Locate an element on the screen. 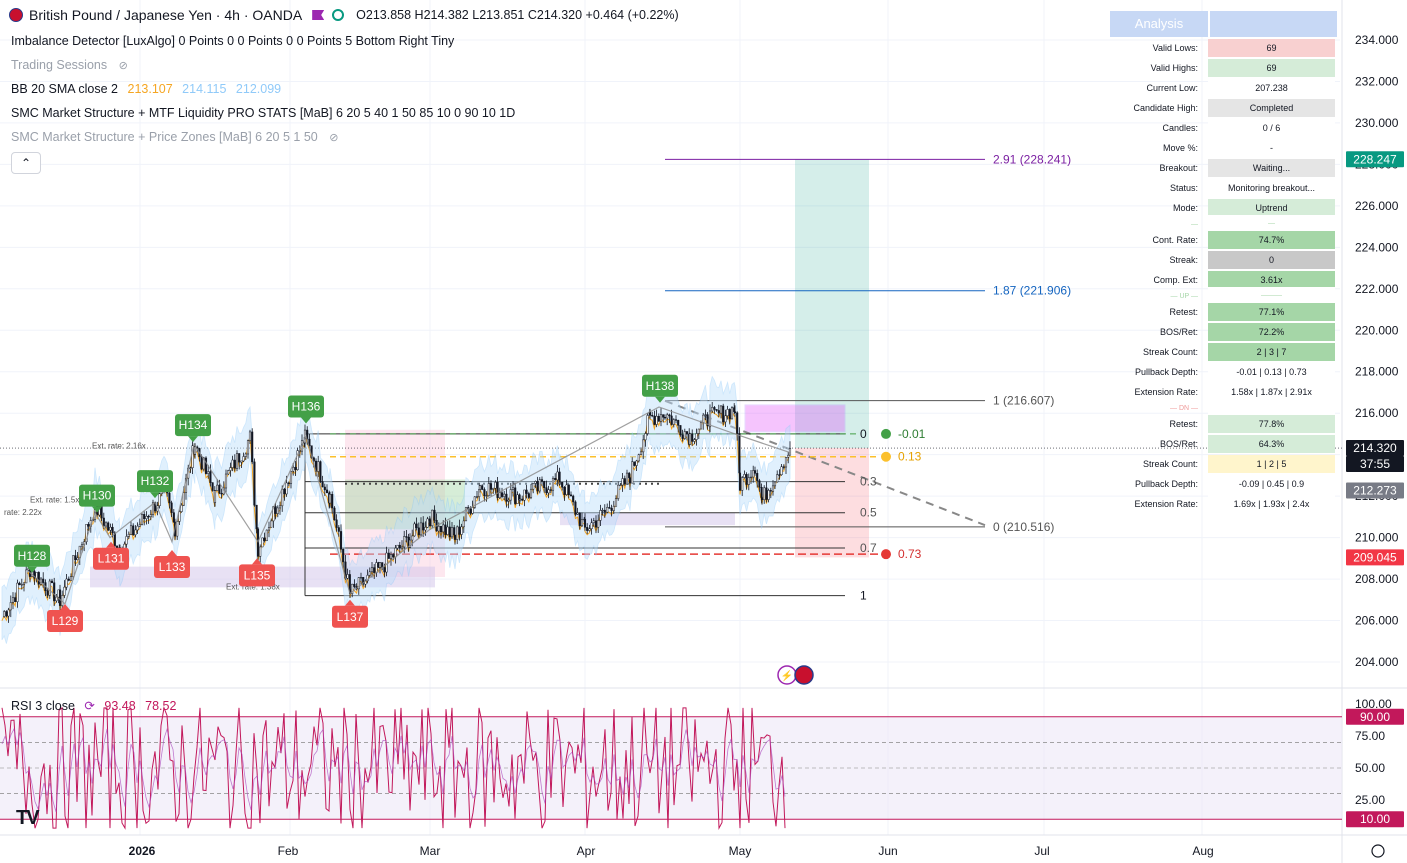 This screenshot has width=1407, height=863. analysis-row: Candidate High: Completed is located at coordinates (1224, 108).